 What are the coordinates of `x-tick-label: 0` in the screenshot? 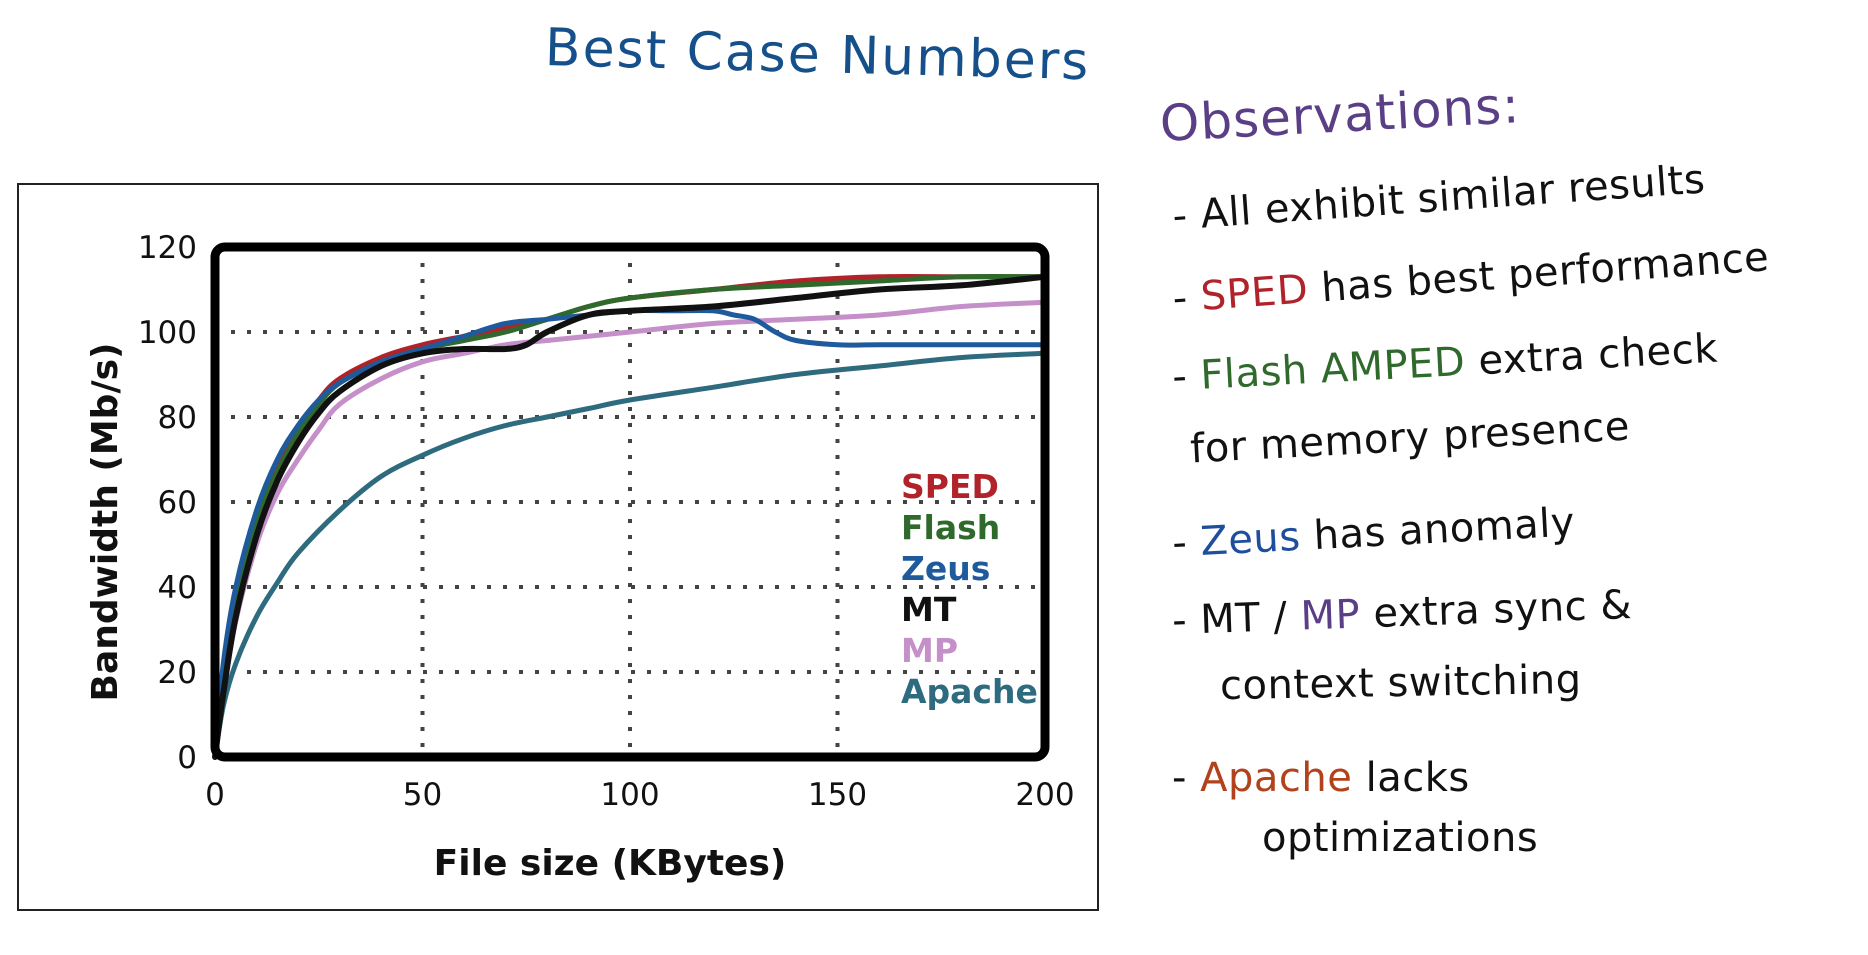 It's located at (215, 795).